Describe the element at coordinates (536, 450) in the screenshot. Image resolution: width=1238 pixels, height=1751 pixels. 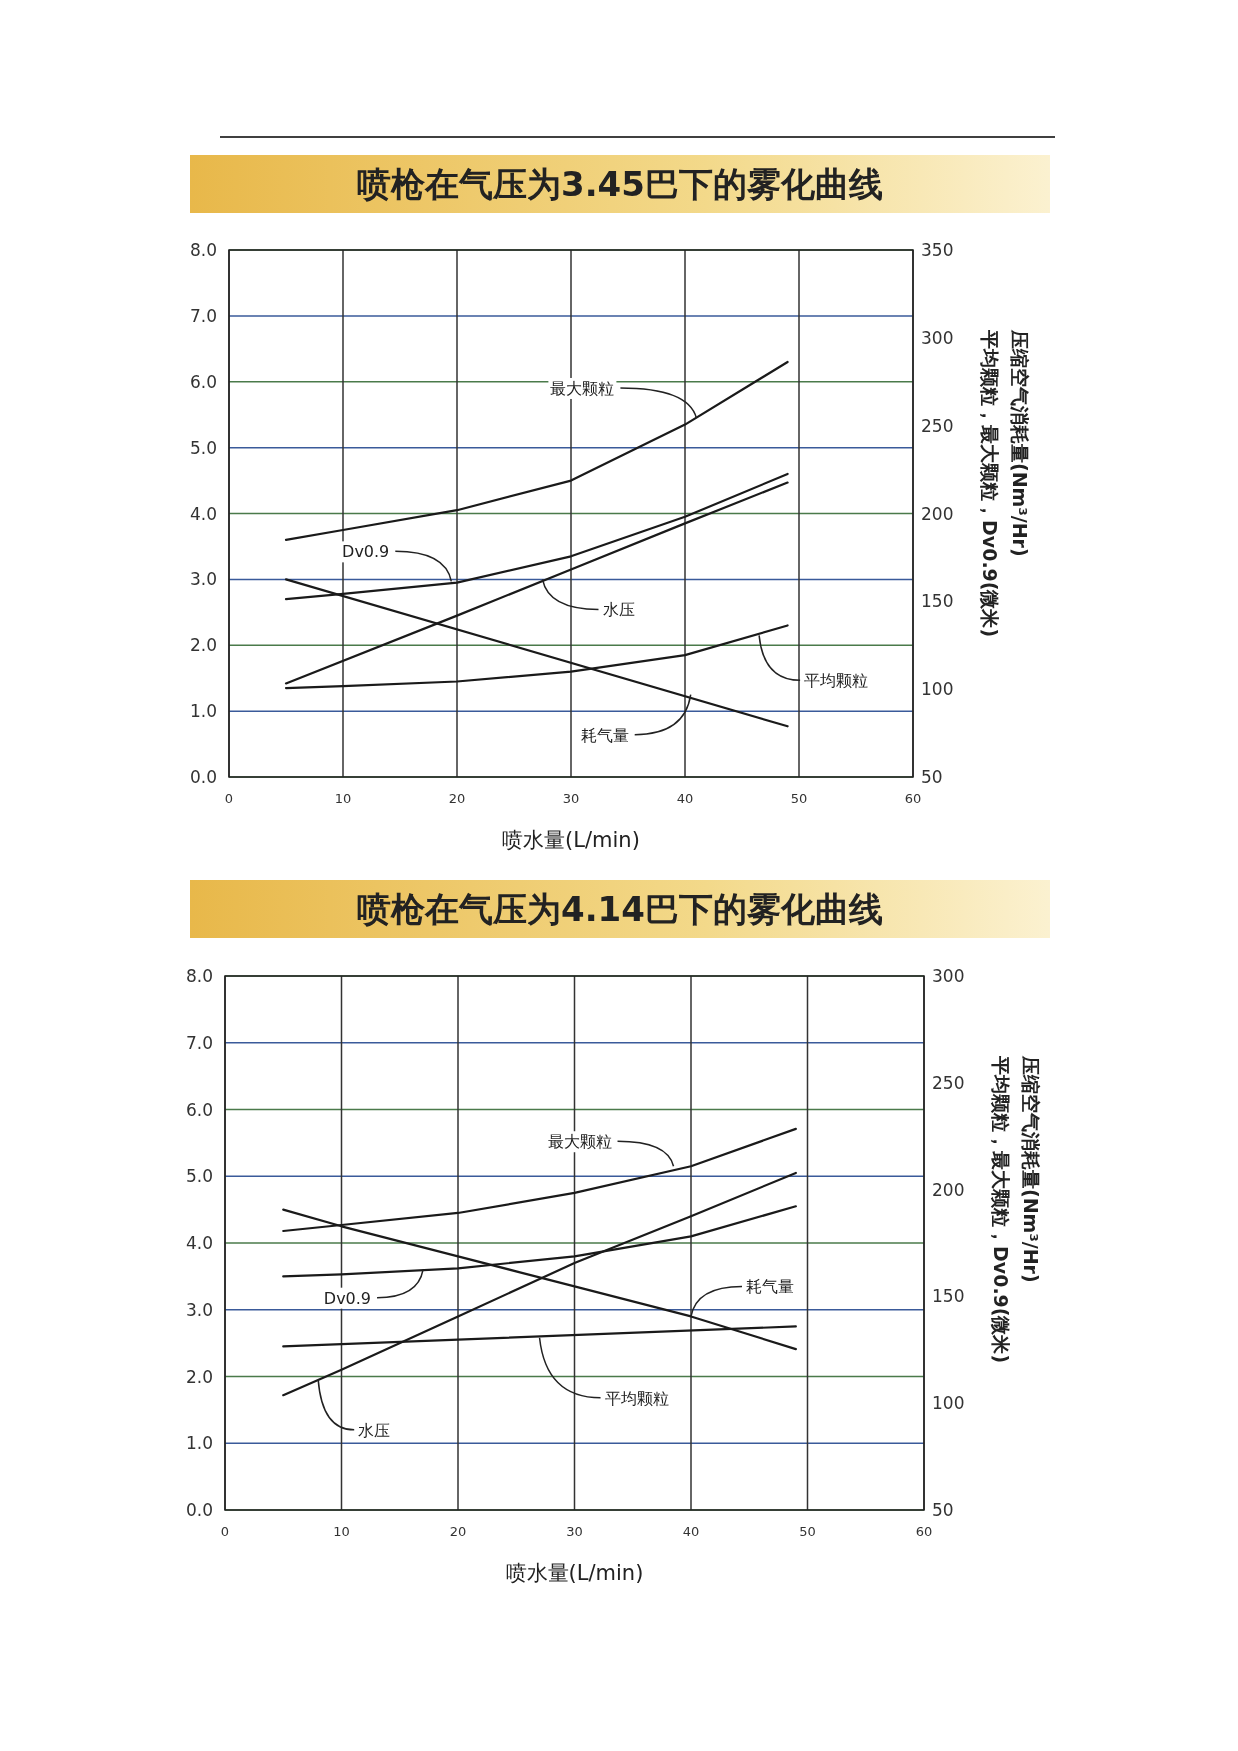
I see `line-series` at that location.